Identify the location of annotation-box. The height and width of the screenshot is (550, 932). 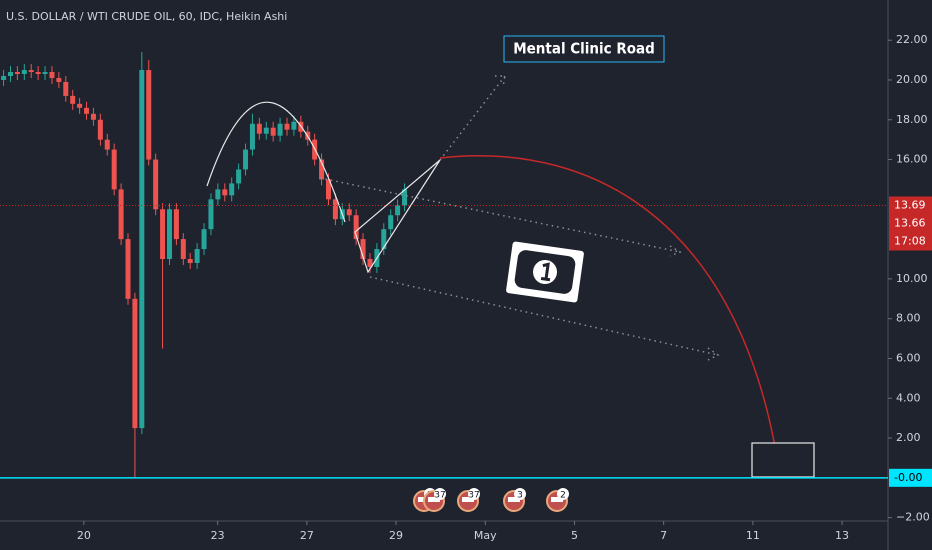
(584, 49).